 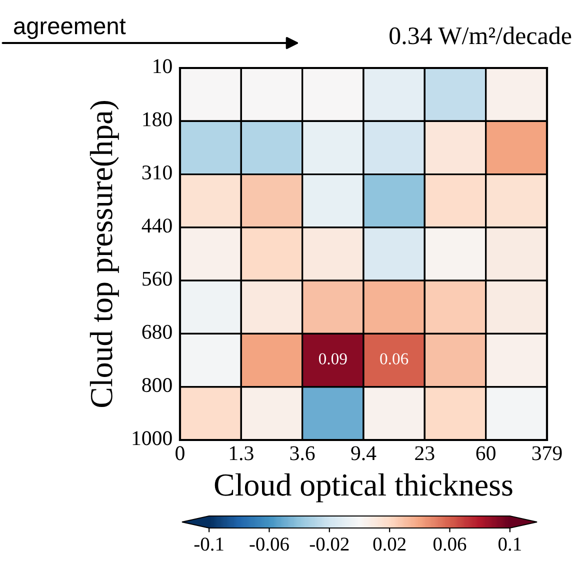 I want to click on text: 680, so click(x=157, y=331).